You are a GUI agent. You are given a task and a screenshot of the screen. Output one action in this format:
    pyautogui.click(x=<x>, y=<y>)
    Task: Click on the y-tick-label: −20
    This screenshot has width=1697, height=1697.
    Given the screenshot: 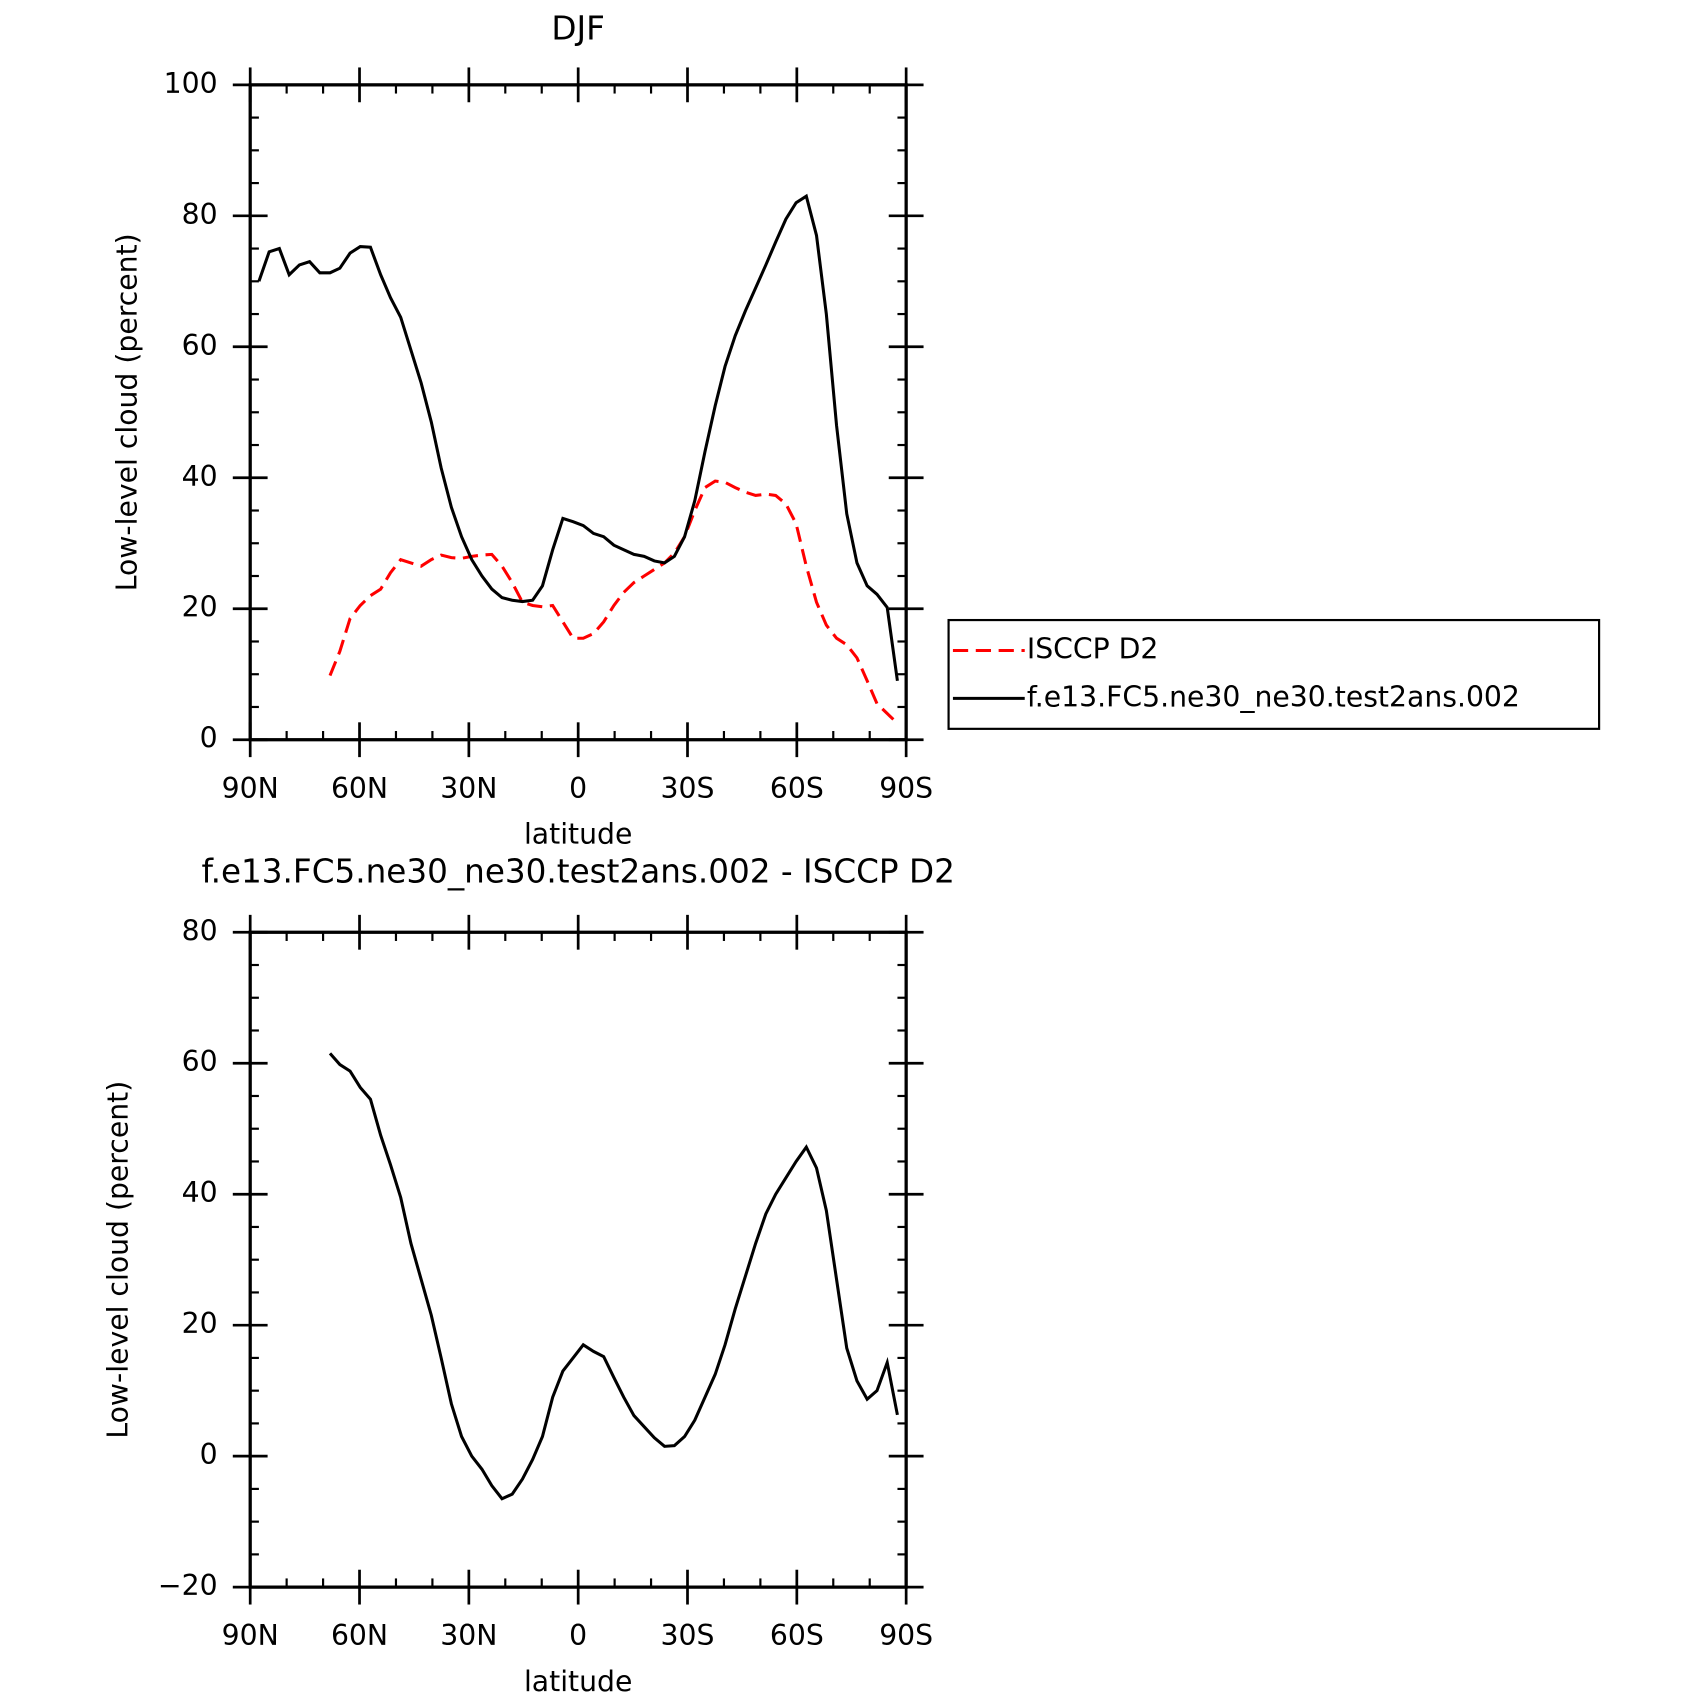 What is the action you would take?
    pyautogui.click(x=188, y=1585)
    